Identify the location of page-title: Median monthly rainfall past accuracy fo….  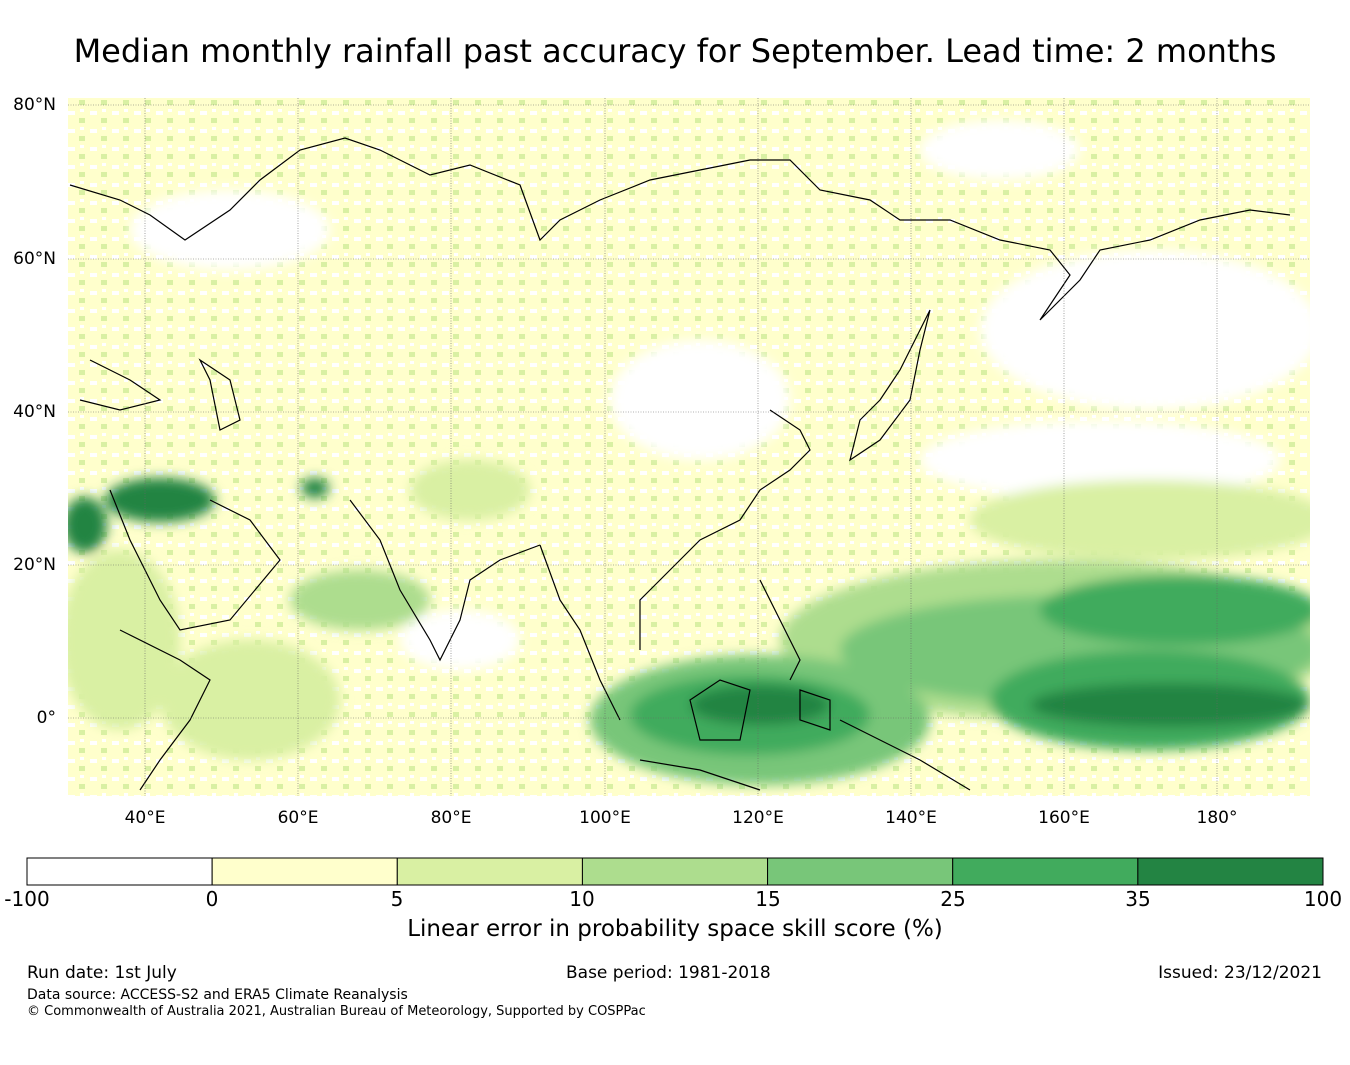
(675, 51).